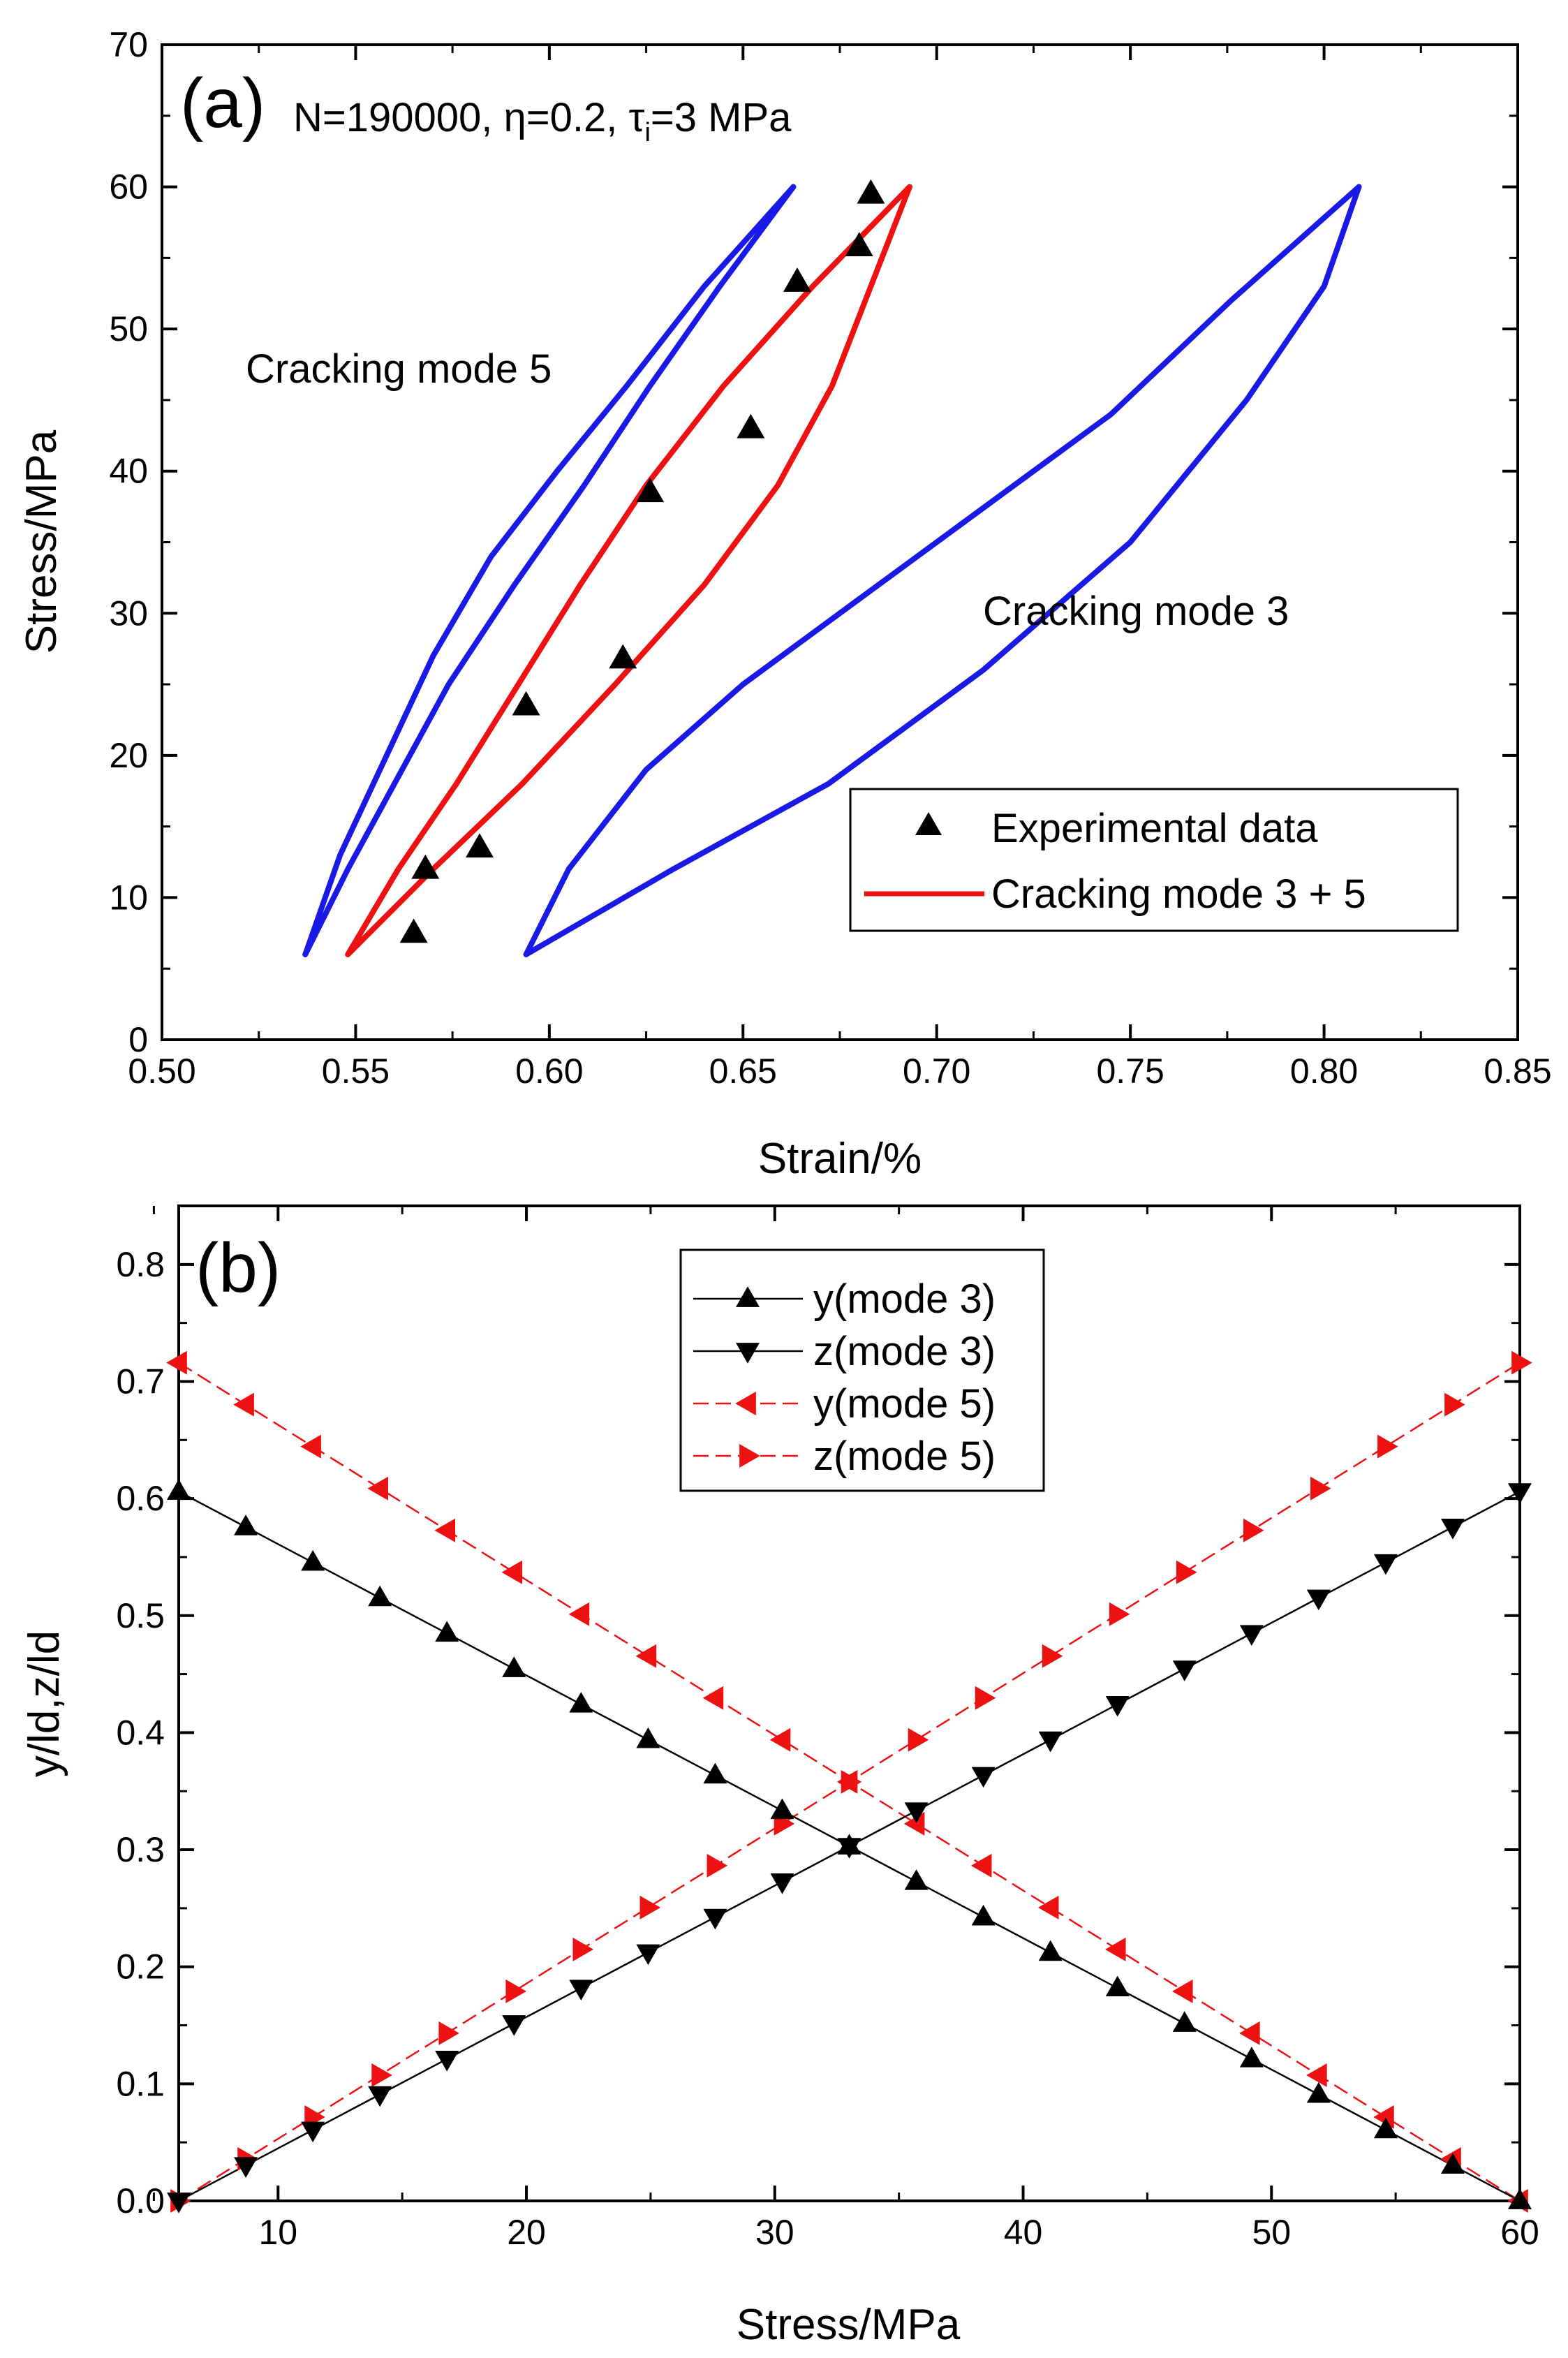 This screenshot has height=2358, width=1568. What do you see at coordinates (141, 1733) in the screenshot?
I see `panel-b-y-tick-label: 0.4` at bounding box center [141, 1733].